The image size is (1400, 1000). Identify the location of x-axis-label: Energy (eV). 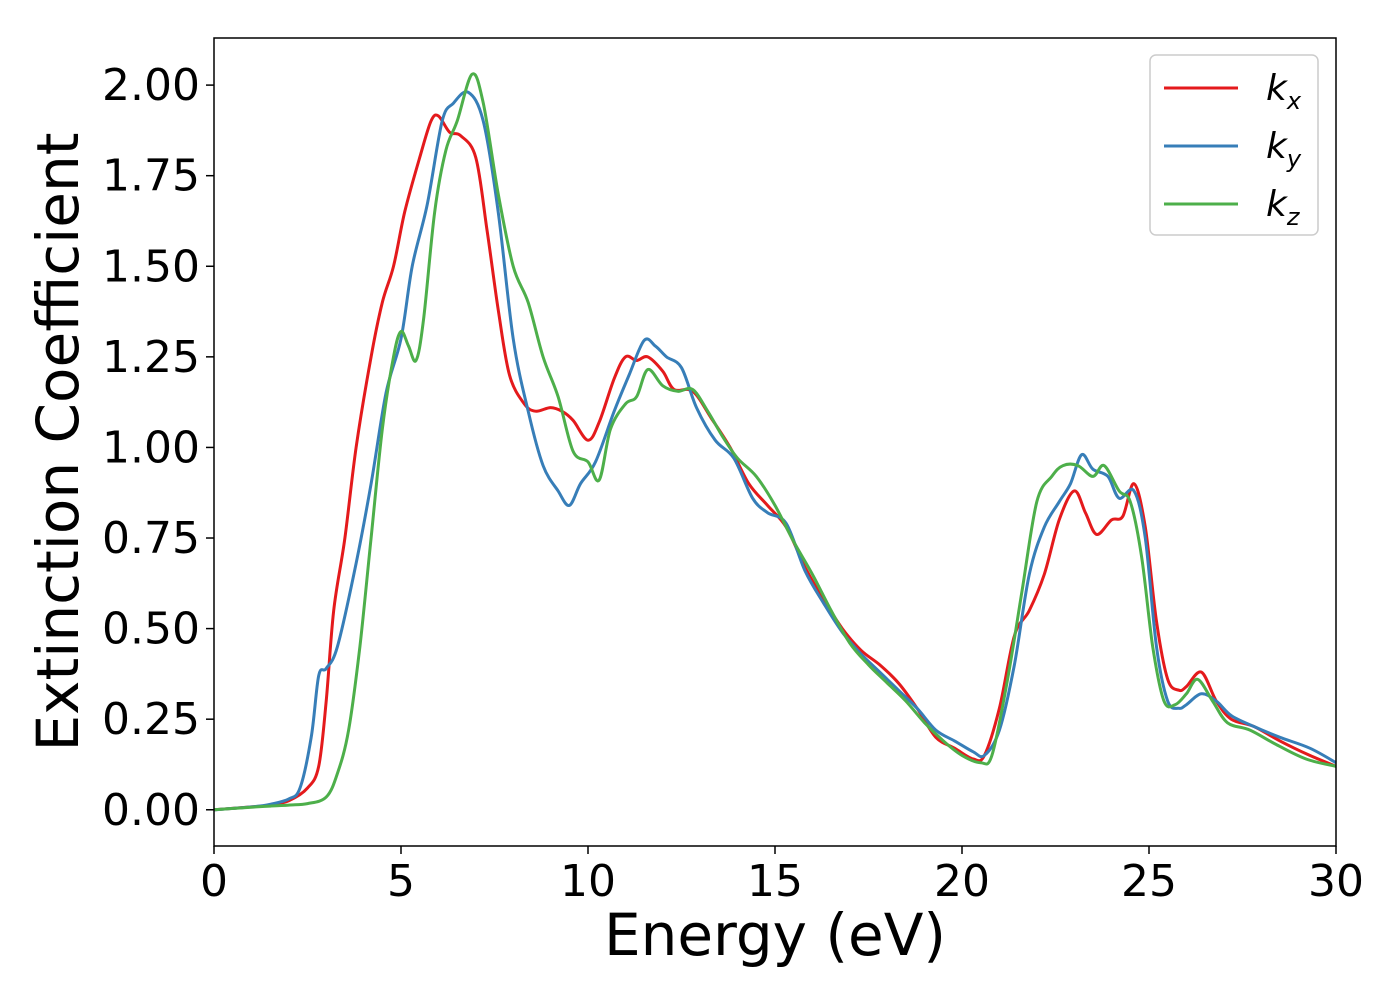
(775, 935).